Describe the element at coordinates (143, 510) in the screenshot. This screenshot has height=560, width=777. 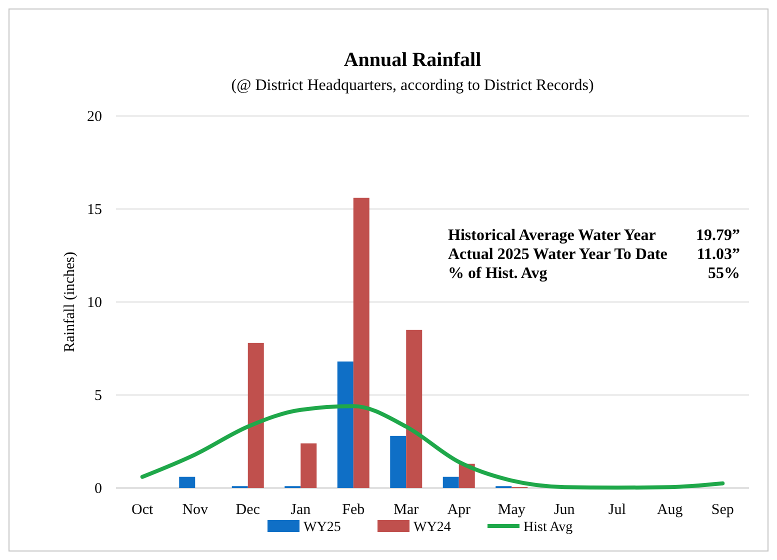
I see `x-tick-label: Oct` at that location.